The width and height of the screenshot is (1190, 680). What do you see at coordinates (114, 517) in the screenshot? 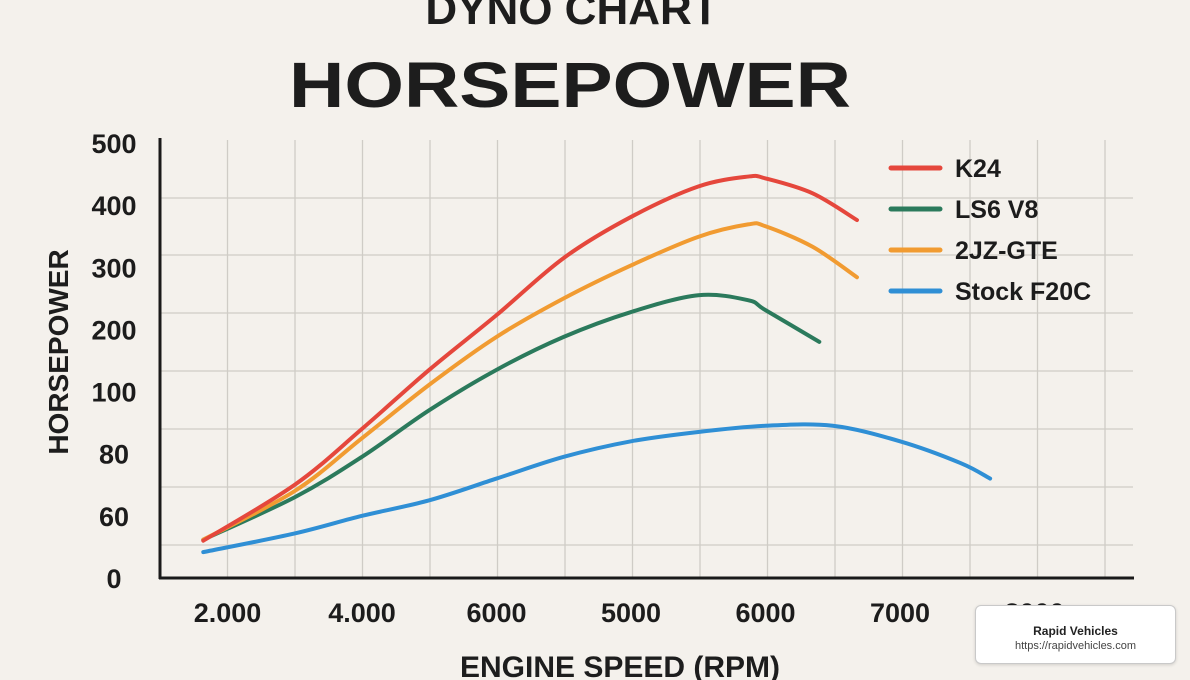
I see `y-tick-label: 60` at bounding box center [114, 517].